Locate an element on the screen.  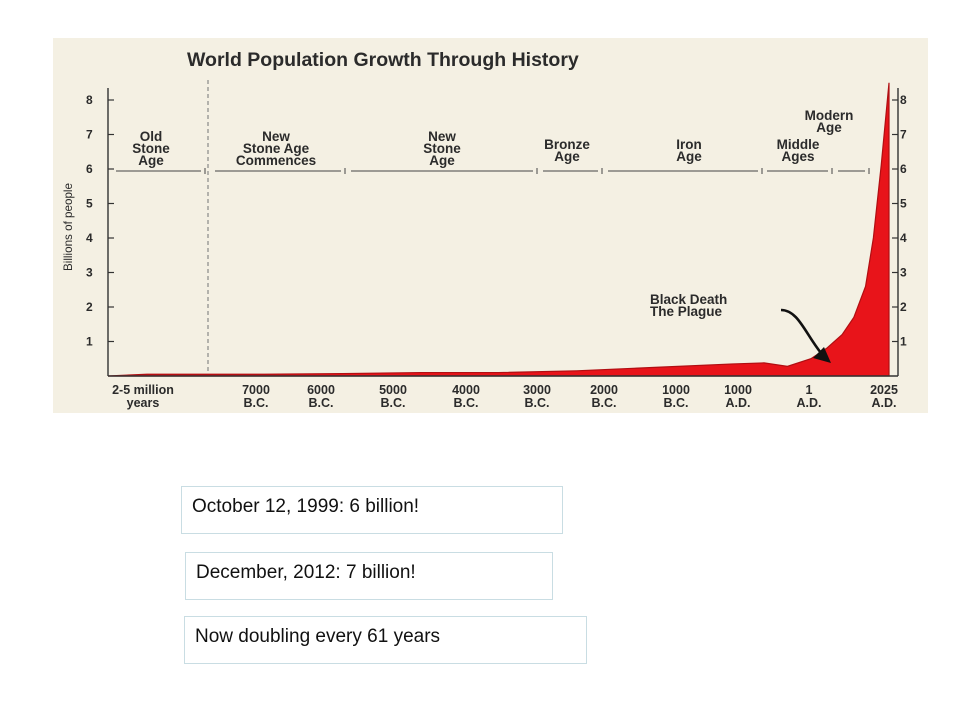
annotation-arrow is located at coordinates (801, 331).